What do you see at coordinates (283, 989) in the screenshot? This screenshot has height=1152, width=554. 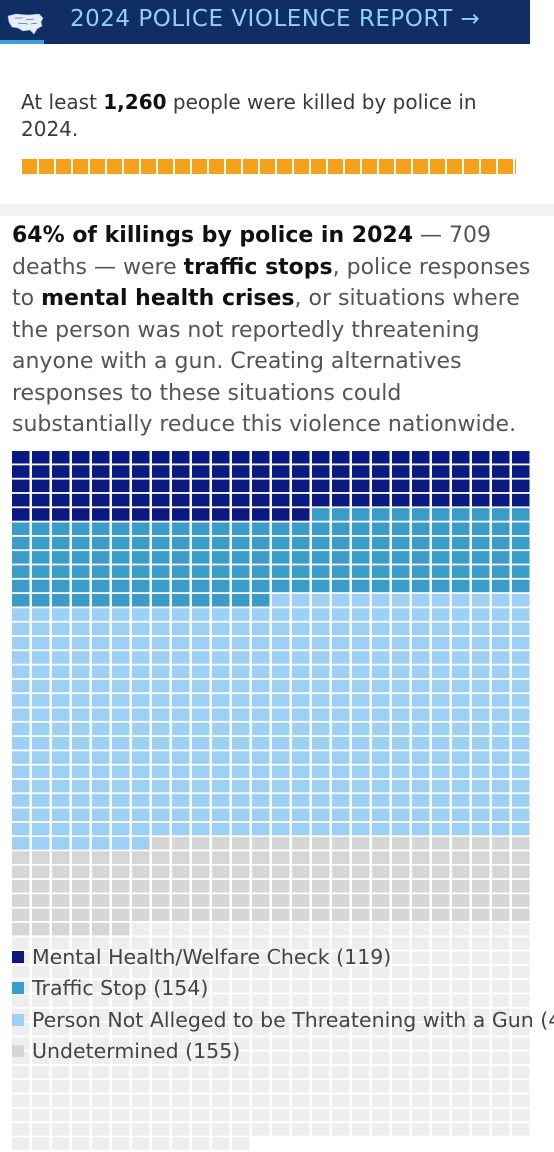 I see `legend-item-traffic-stop: Traffic Stop (154)` at bounding box center [283, 989].